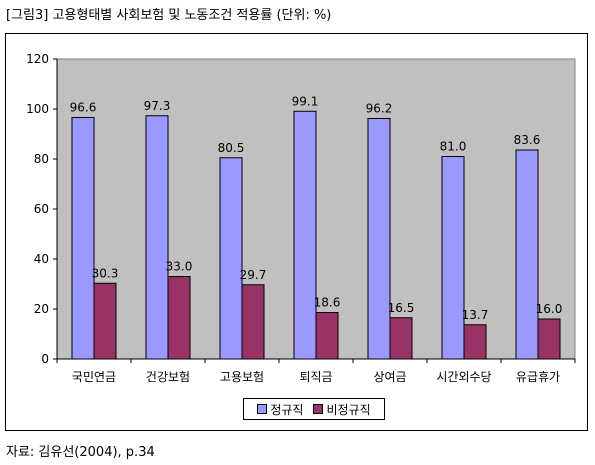  I want to click on data-label-nonregular: 13.7, so click(475, 315).